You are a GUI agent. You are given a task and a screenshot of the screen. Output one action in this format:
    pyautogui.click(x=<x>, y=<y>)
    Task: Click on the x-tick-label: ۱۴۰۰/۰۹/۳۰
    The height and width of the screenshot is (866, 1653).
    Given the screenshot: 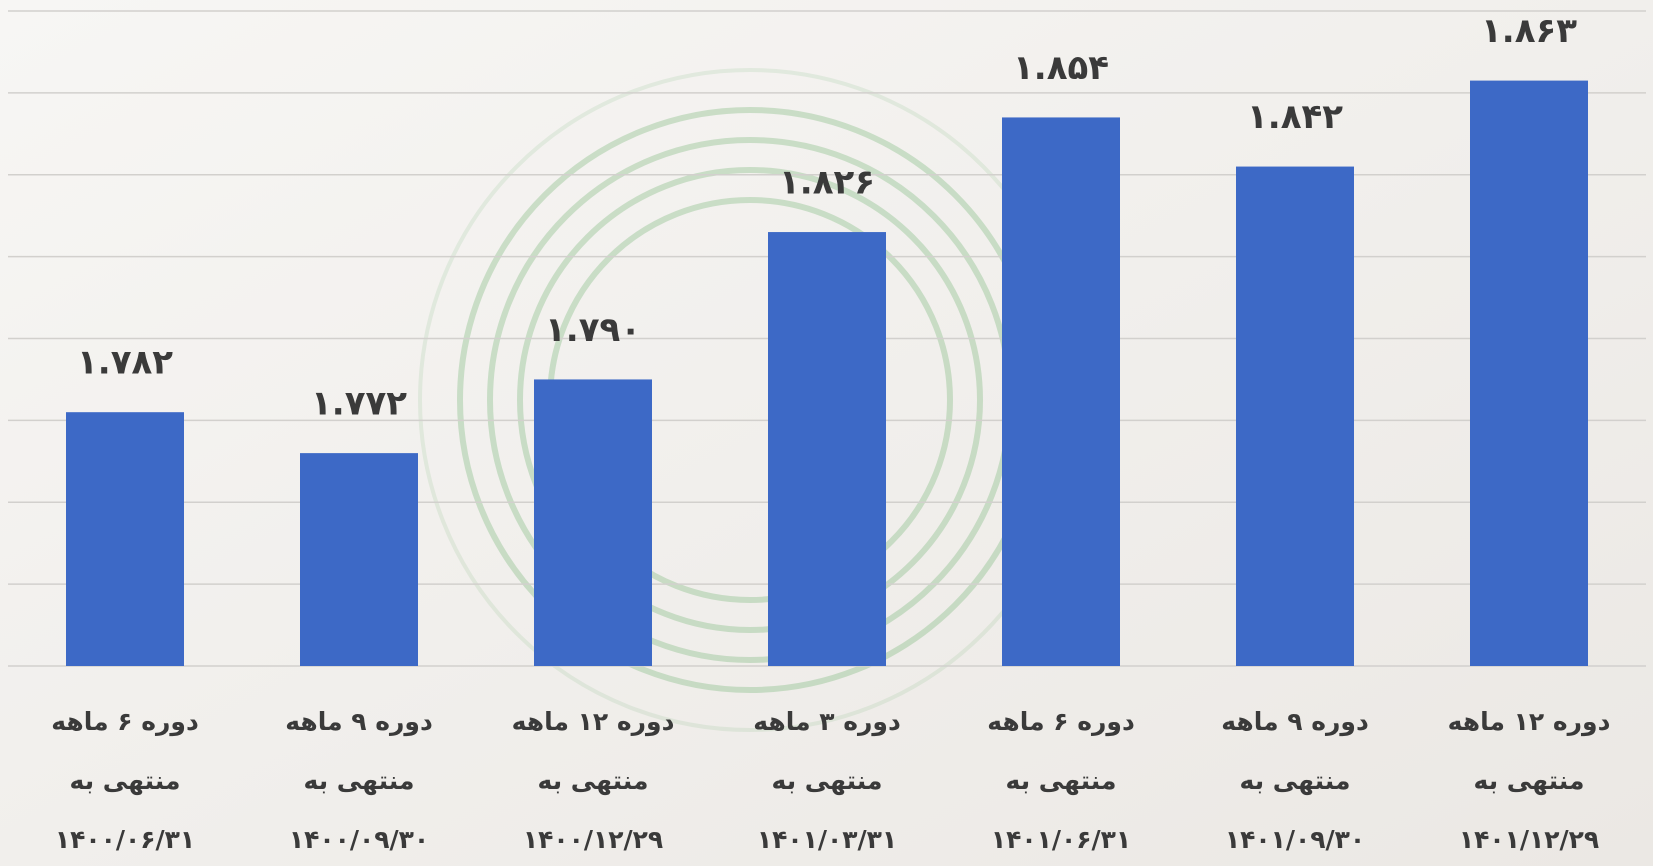 What is the action you would take?
    pyautogui.click(x=359, y=839)
    